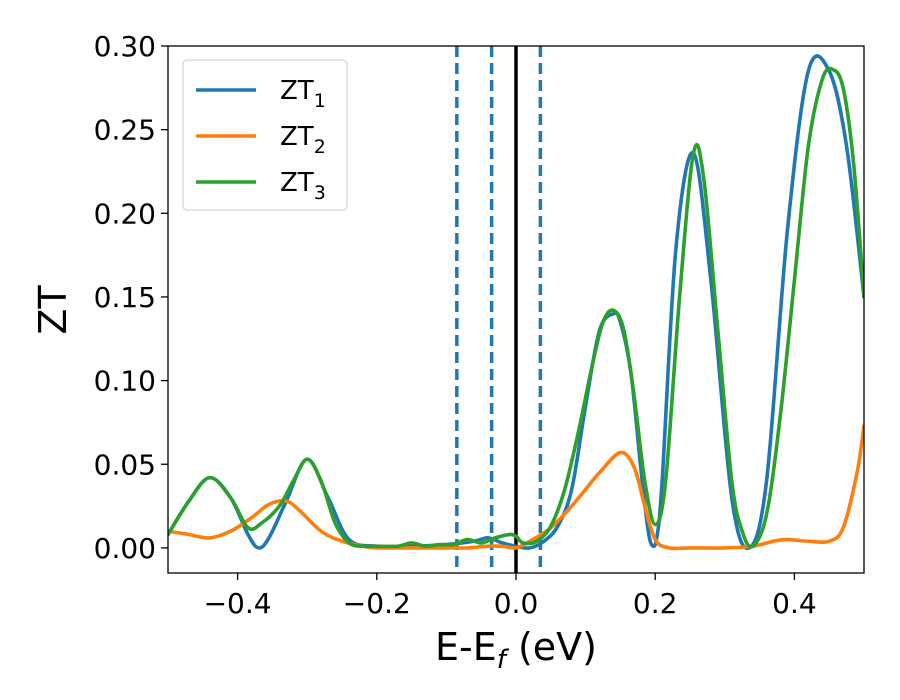  I want to click on y-axis-ticks: 0.00 0.05 0.10 0.15 0.20 0.25 0.30, so click(131, 297).